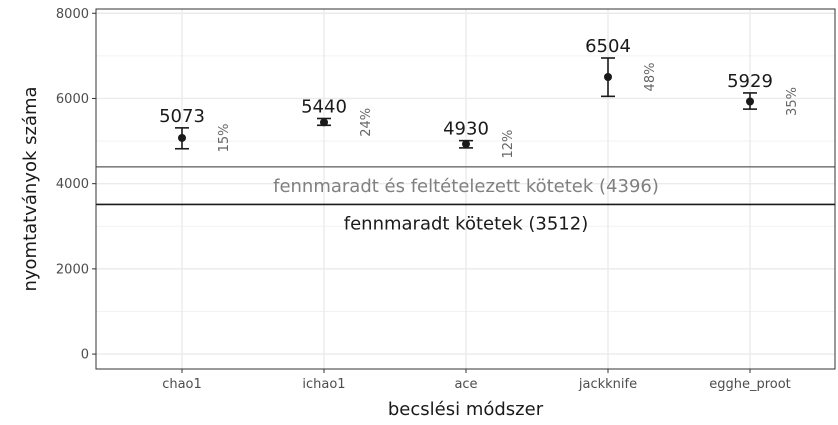 This screenshot has height=425, width=838. I want to click on percent-label-ace: 12%, so click(508, 144).